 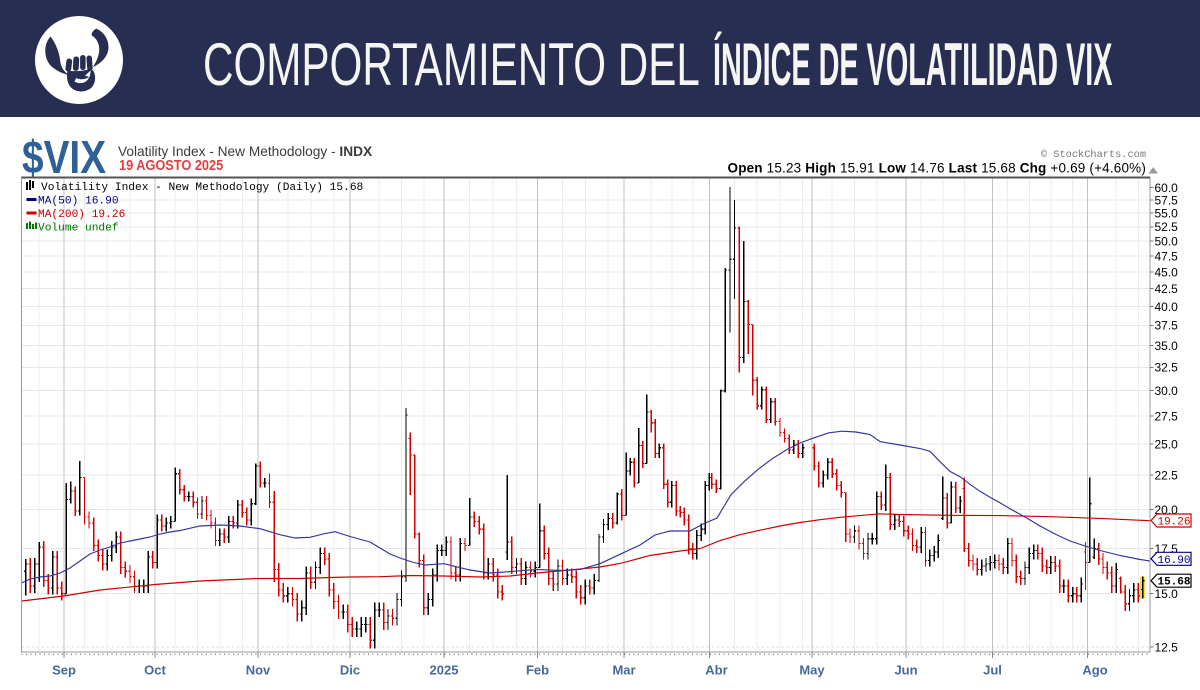 What do you see at coordinates (992, 670) in the screenshot?
I see `svg-text: Jul` at bounding box center [992, 670].